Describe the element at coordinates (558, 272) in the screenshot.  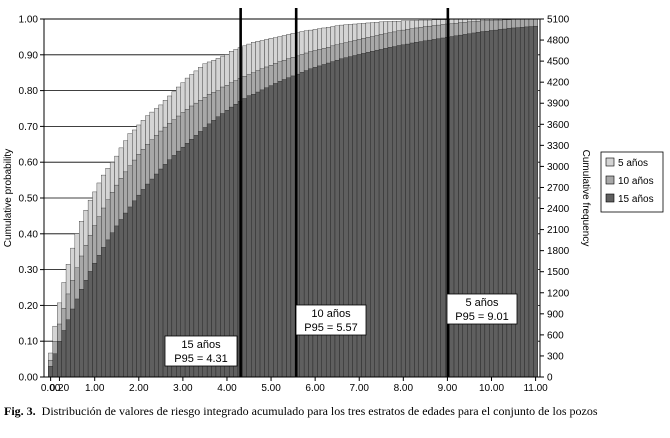
I see `right-tick-label-5: 1500` at that location.